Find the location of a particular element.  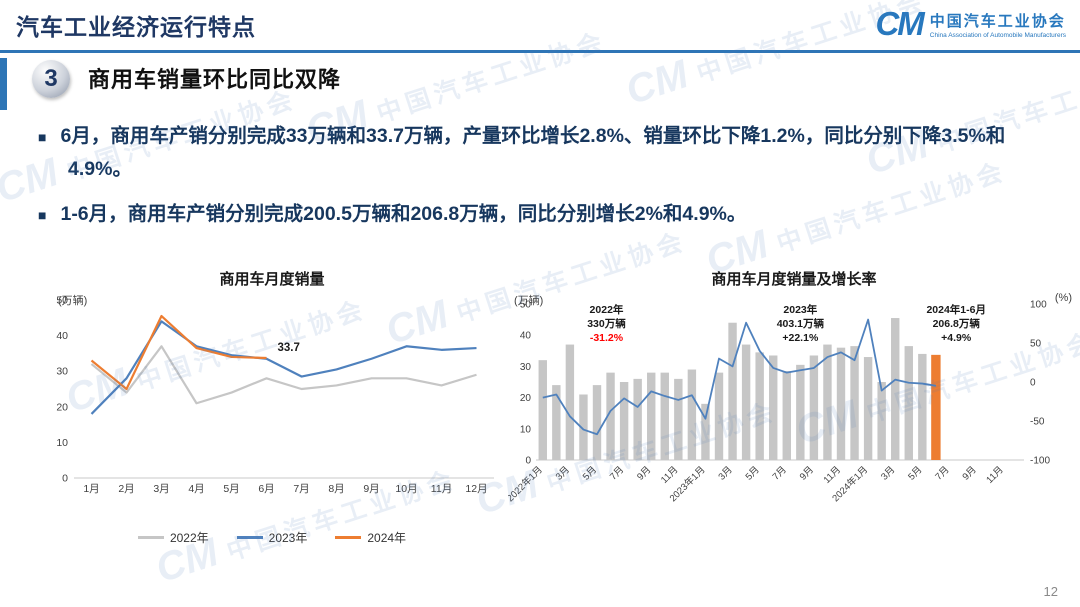

left-accent-bar is located at coordinates (3, 84).